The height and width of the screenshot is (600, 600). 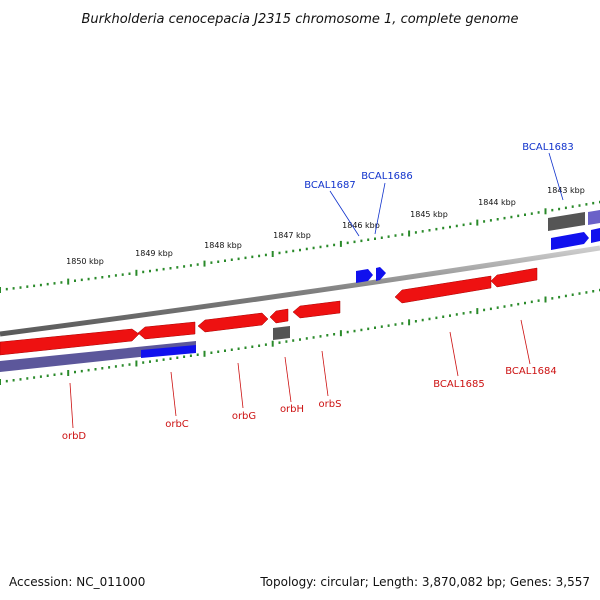 I want to click on label-BCAL1686: BCAL1686, so click(x=387, y=176).